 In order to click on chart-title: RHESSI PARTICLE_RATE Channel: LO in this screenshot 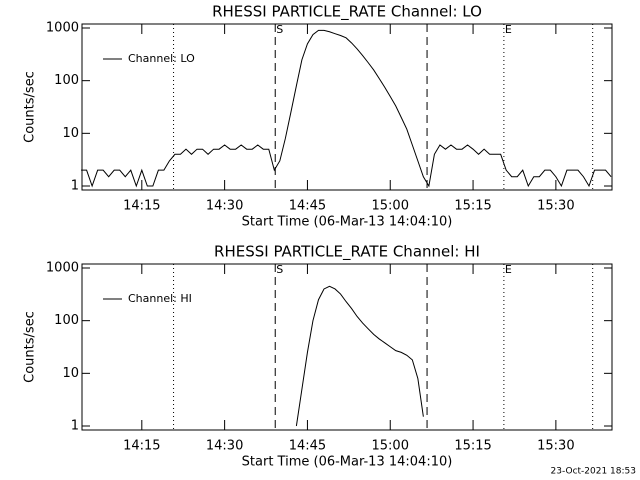, I will do `click(347, 12)`.